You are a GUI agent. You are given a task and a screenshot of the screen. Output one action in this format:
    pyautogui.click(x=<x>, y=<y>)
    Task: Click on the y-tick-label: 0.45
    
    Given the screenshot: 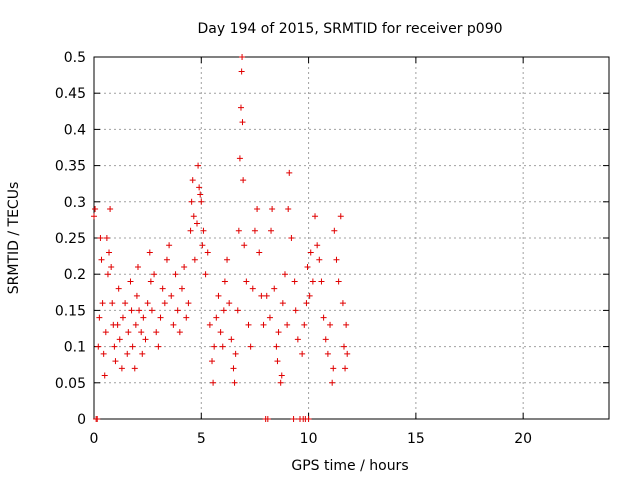 What is the action you would take?
    pyautogui.click(x=70, y=94)
    